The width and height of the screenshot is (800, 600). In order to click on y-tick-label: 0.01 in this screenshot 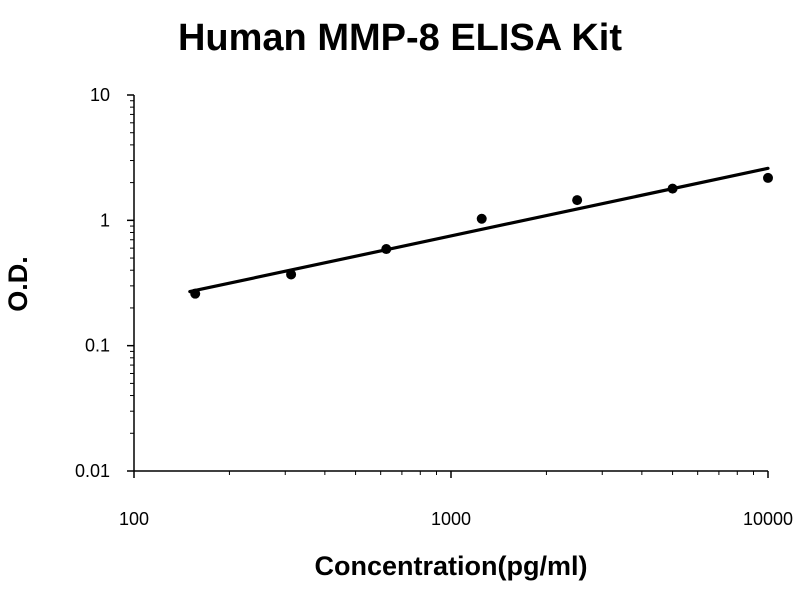, I will do `click(92, 471)`.